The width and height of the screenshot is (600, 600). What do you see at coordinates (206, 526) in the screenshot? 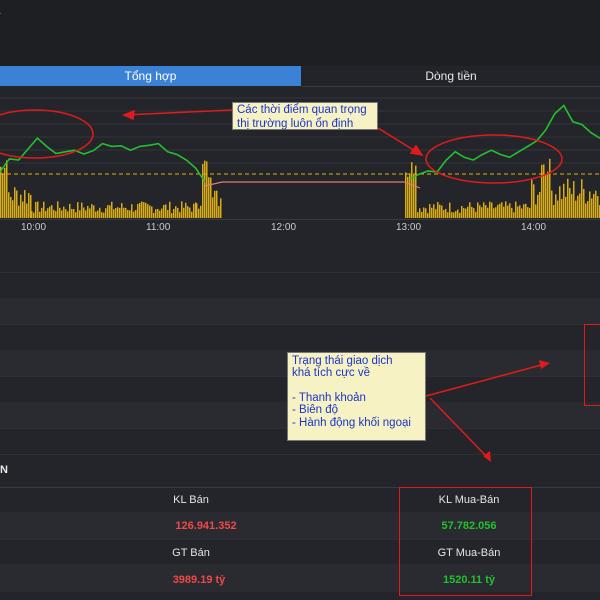
I see `kl-ban-value: 126.941.352` at bounding box center [206, 526].